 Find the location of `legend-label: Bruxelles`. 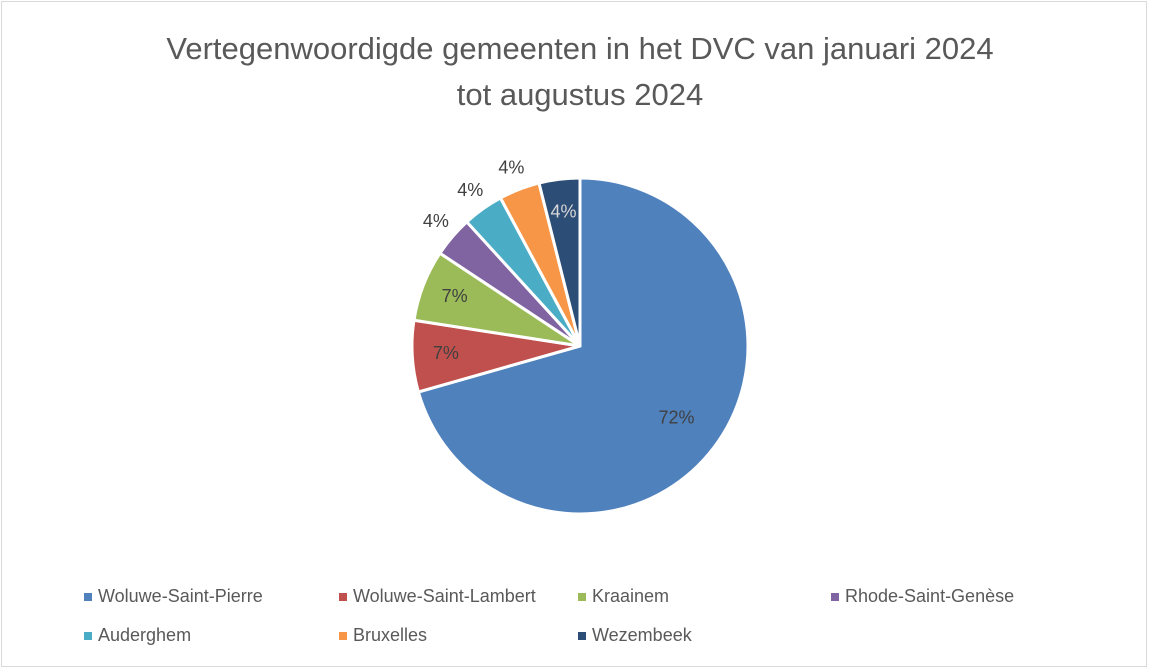

legend-label: Bruxelles is located at coordinates (390, 635).